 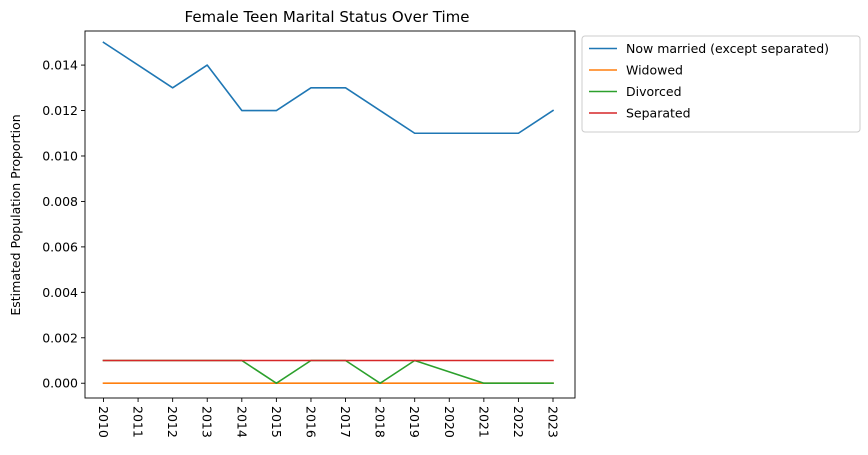 I want to click on x-tick-label: 2017, so click(x=345, y=422).